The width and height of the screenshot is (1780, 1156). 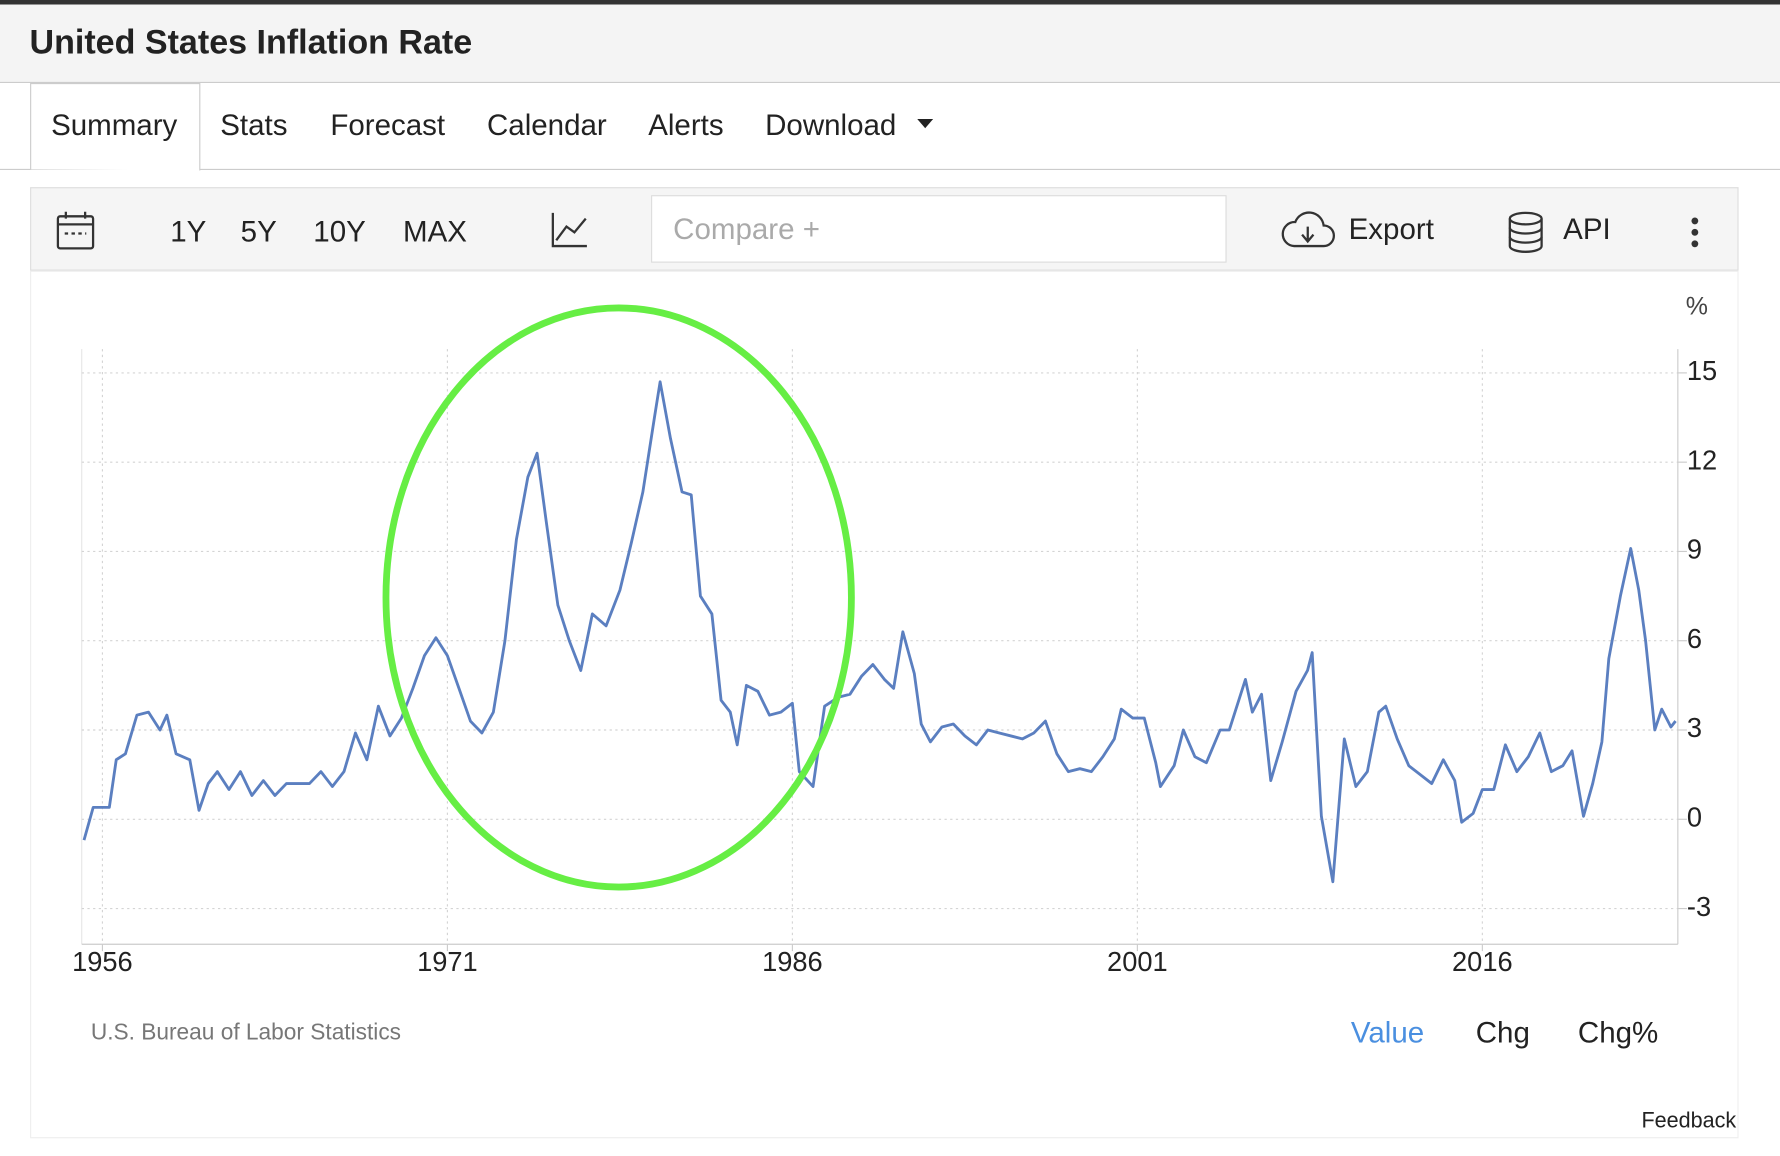 What do you see at coordinates (253, 125) in the screenshot?
I see `nav-tab: Stats` at bounding box center [253, 125].